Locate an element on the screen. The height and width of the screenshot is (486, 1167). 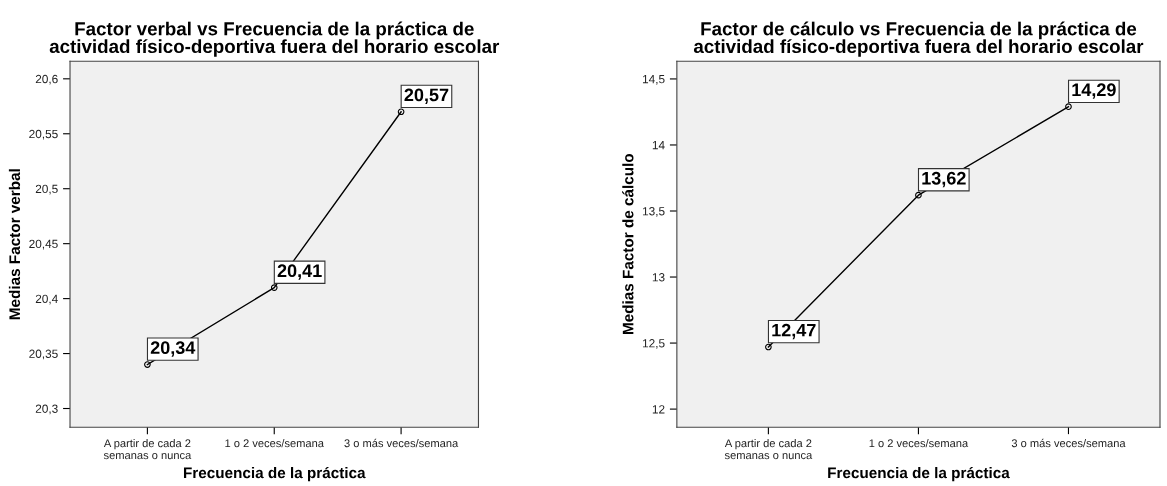
data-label: 20,41 is located at coordinates (299, 272).